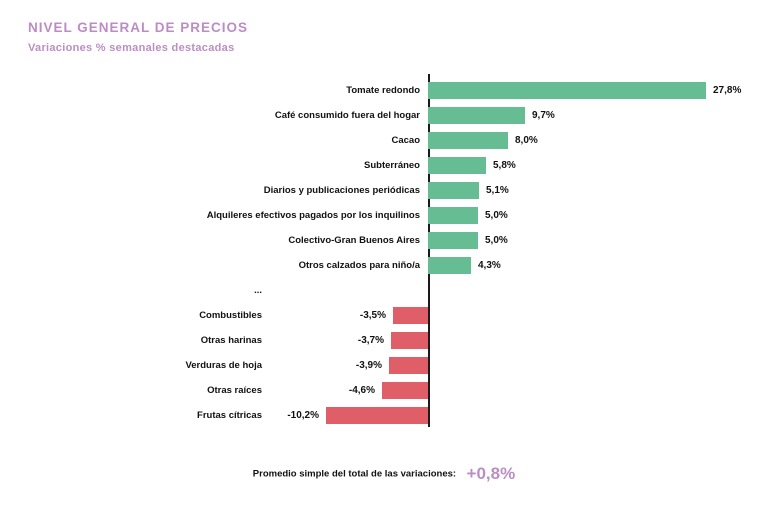 The height and width of the screenshot is (512, 768). I want to click on footnote-value: +0,8%, so click(491, 473).